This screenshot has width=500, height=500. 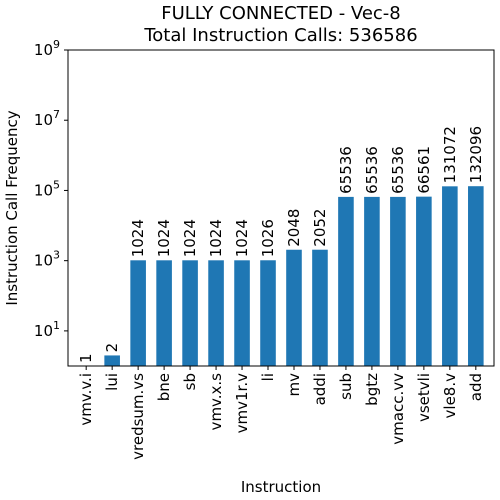 I want to click on bar-mv, so click(x=294, y=307).